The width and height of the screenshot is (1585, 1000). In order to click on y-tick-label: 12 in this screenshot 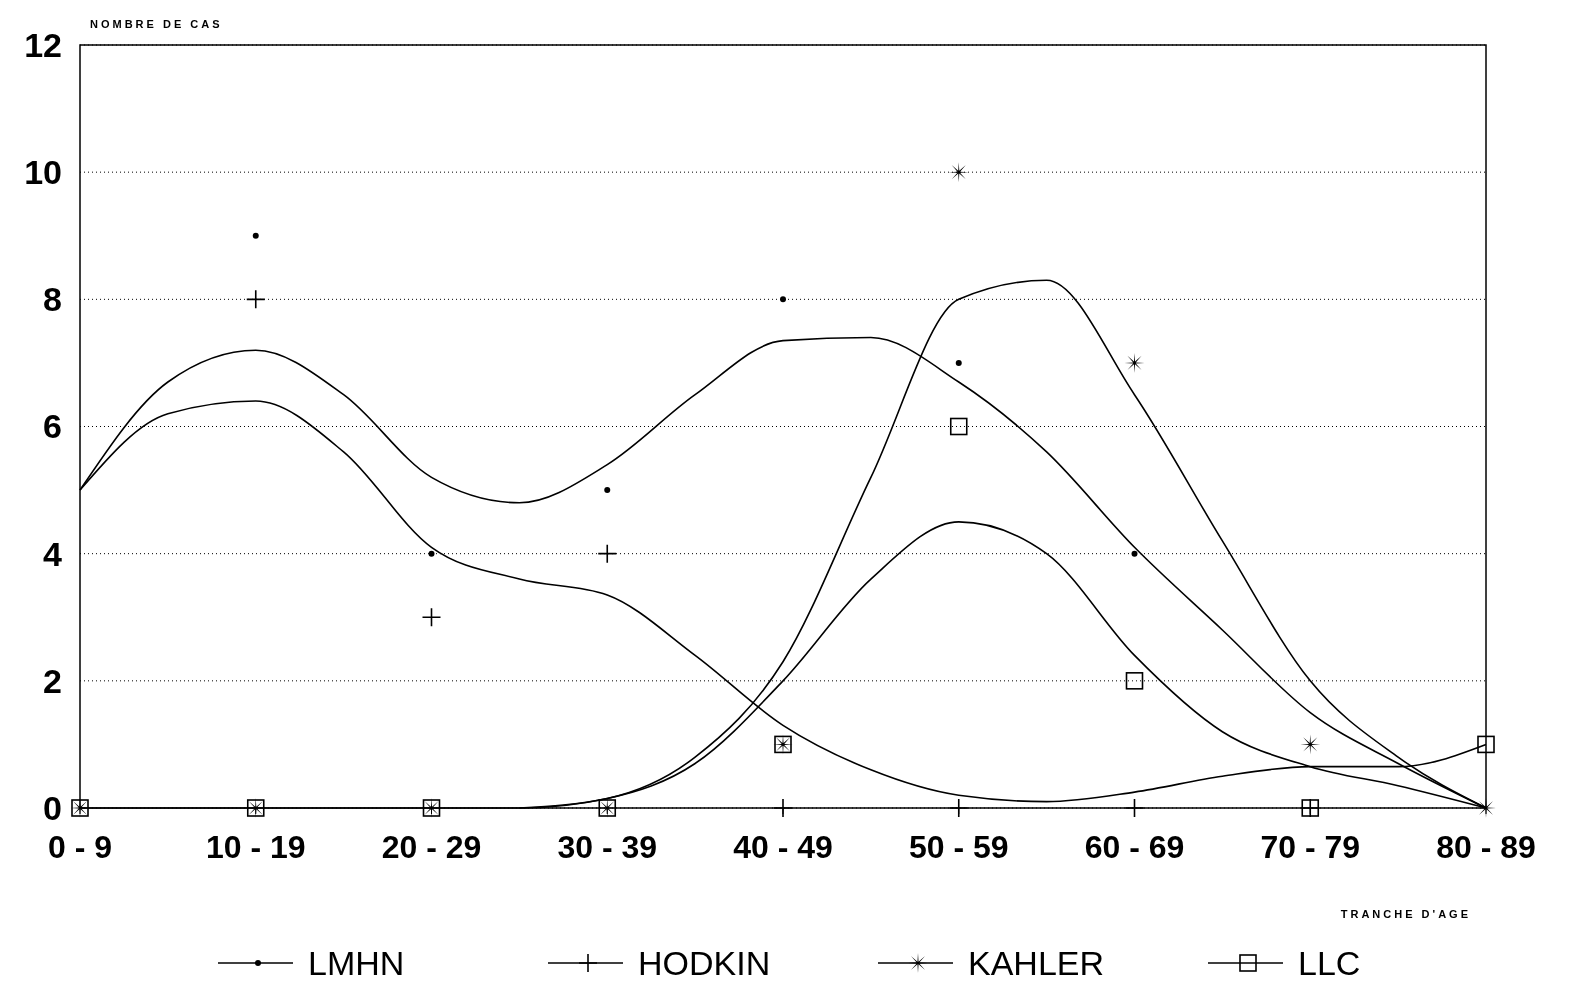, I will do `click(43, 44)`.